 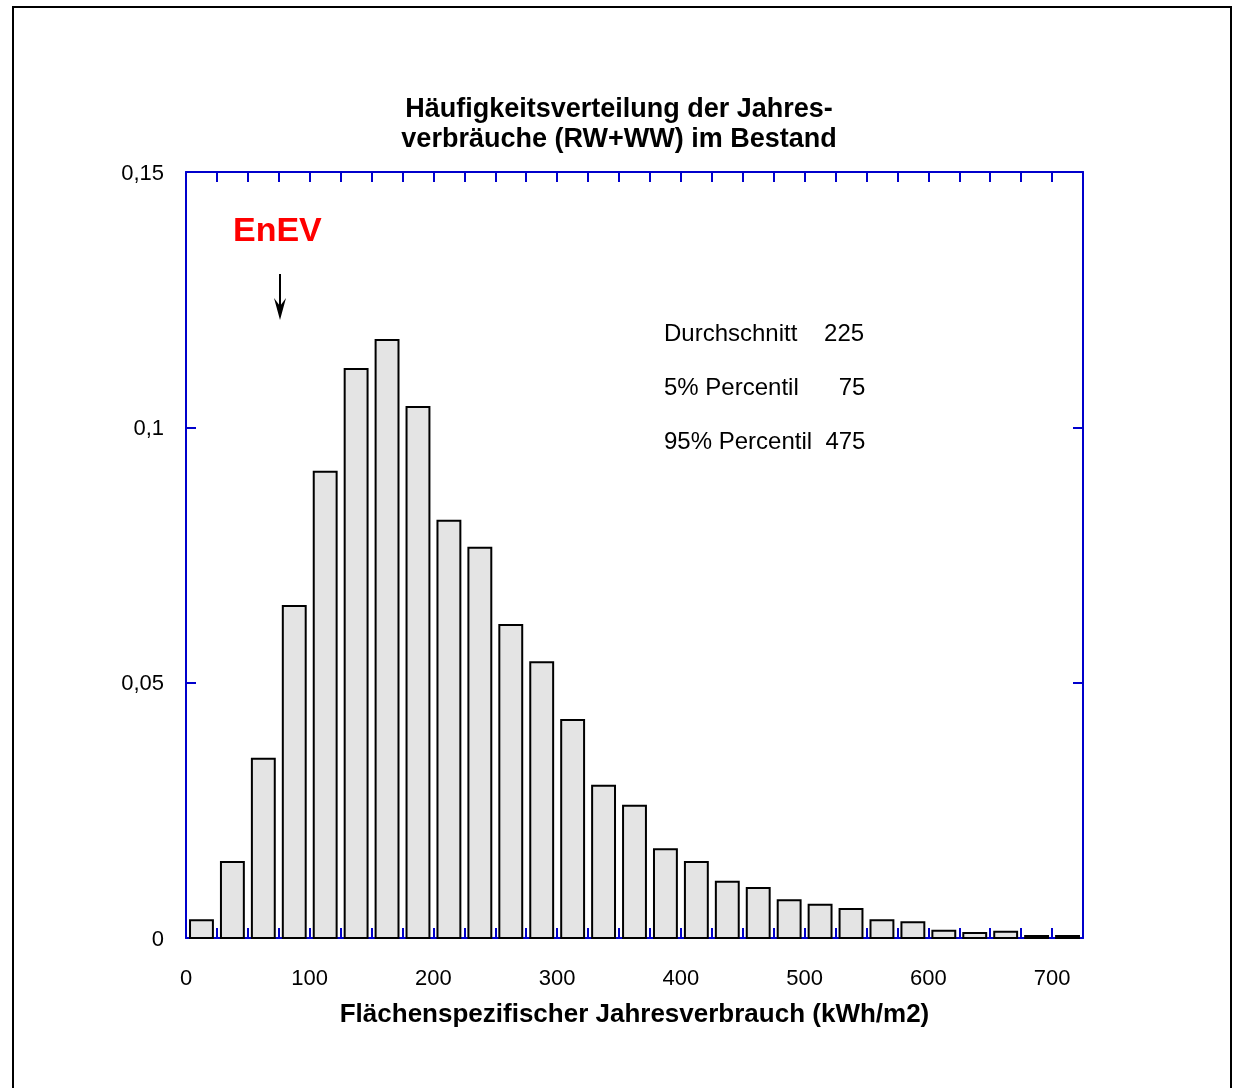 What do you see at coordinates (804, 977) in the screenshot?
I see `x-tick-label: 500` at bounding box center [804, 977].